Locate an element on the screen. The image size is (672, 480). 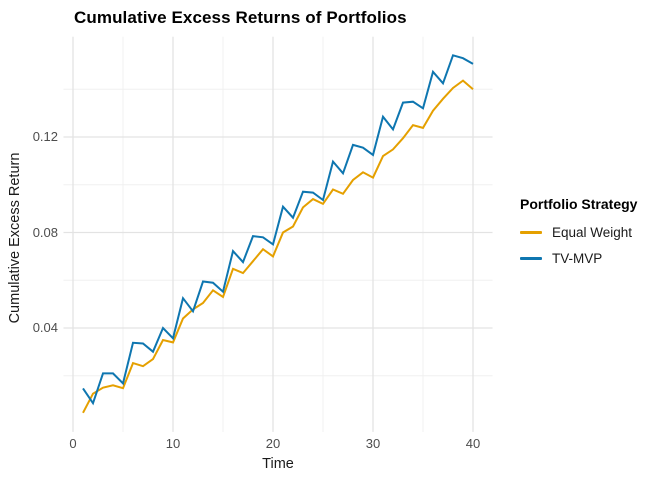
x-tick-label: 10 is located at coordinates (173, 443).